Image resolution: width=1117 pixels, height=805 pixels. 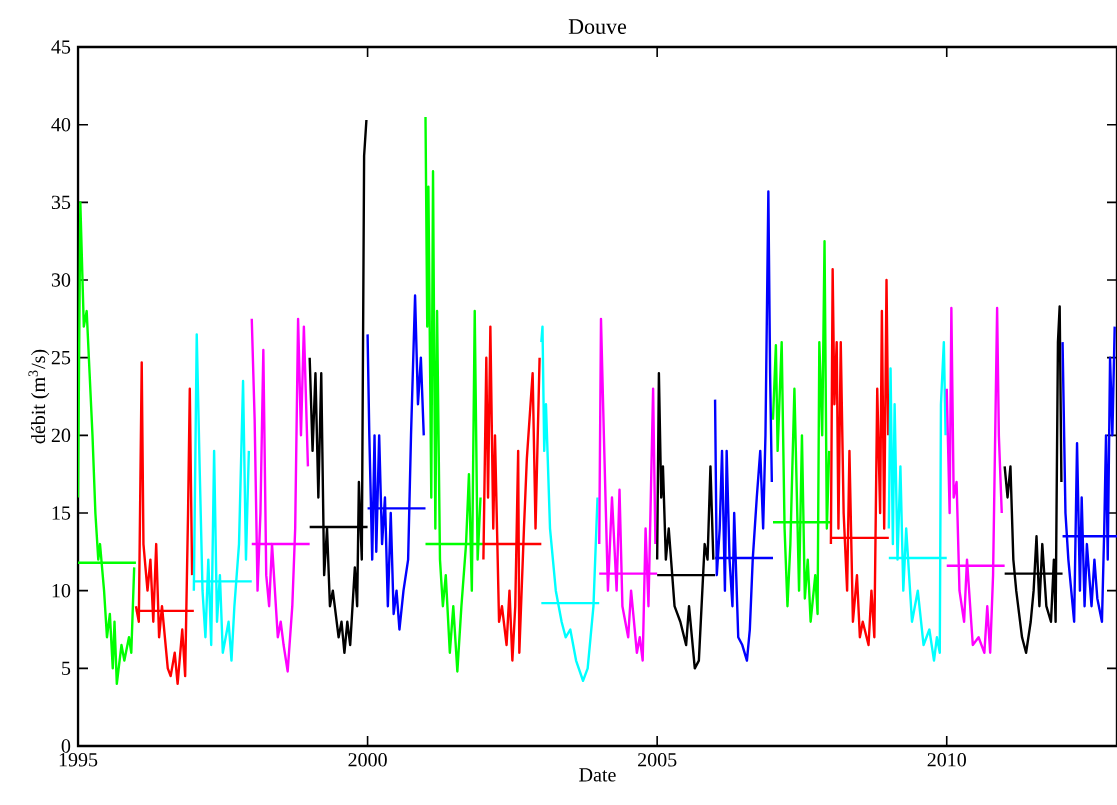 What do you see at coordinates (66, 746) in the screenshot?
I see `y-tick-label: 0` at bounding box center [66, 746].